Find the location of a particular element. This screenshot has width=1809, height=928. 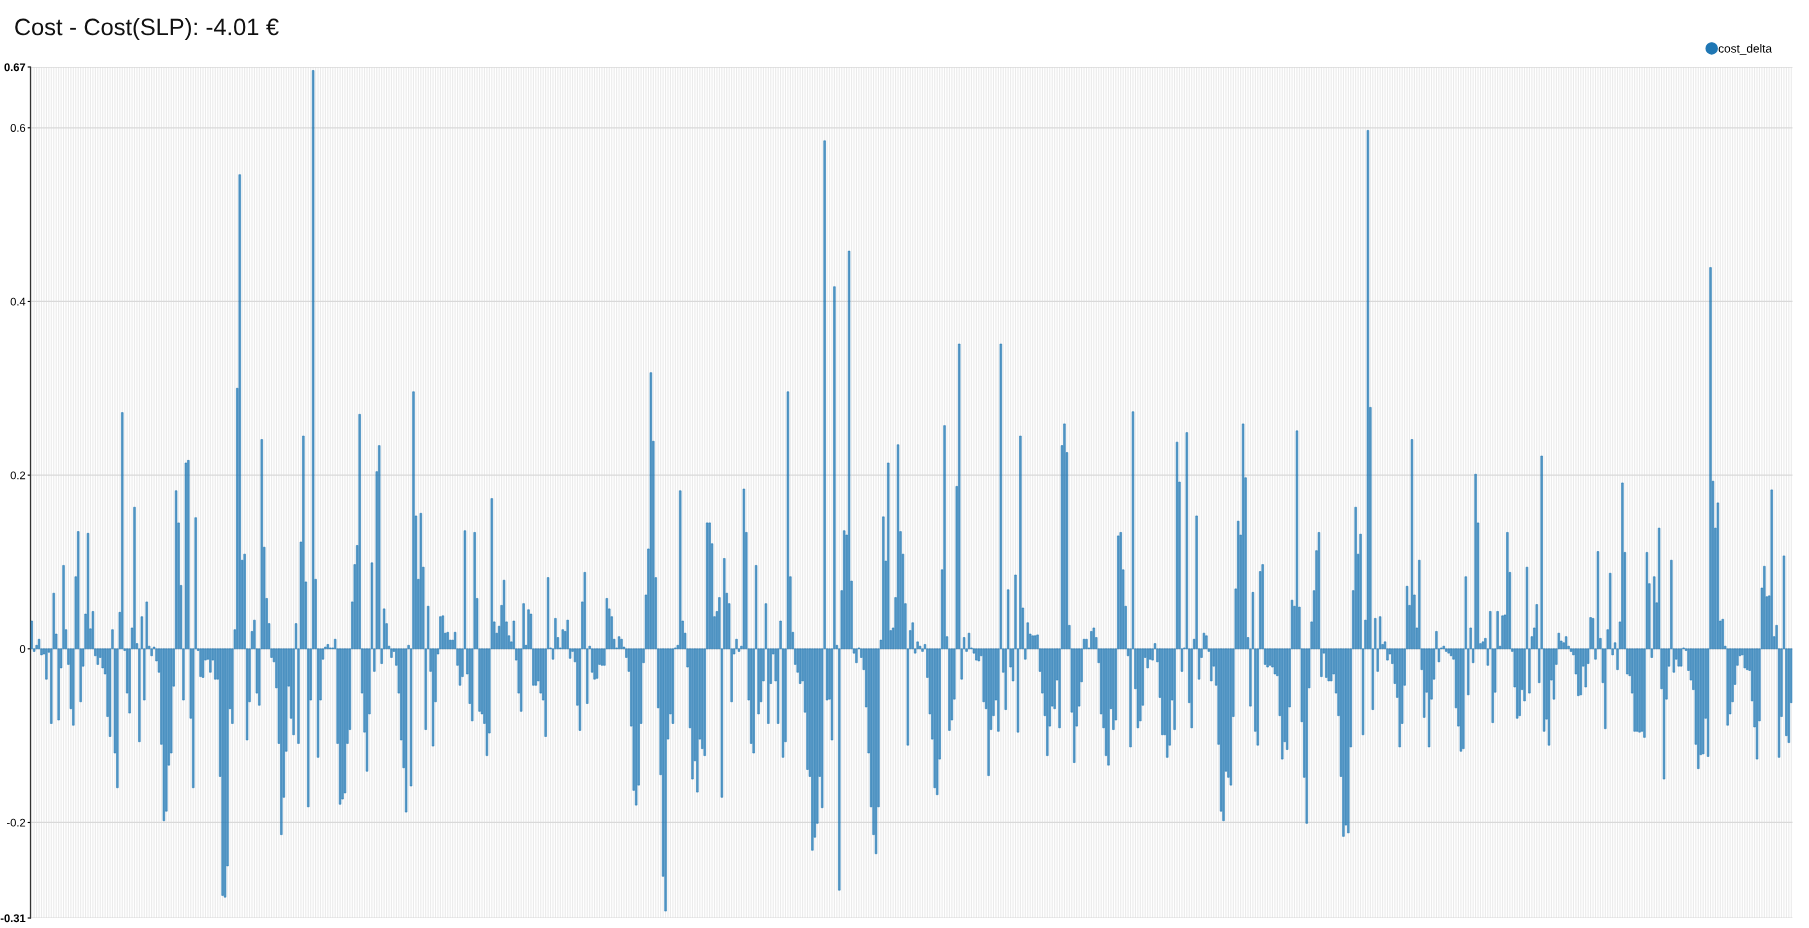

y-tick-label: -0.31 is located at coordinates (13, 918).